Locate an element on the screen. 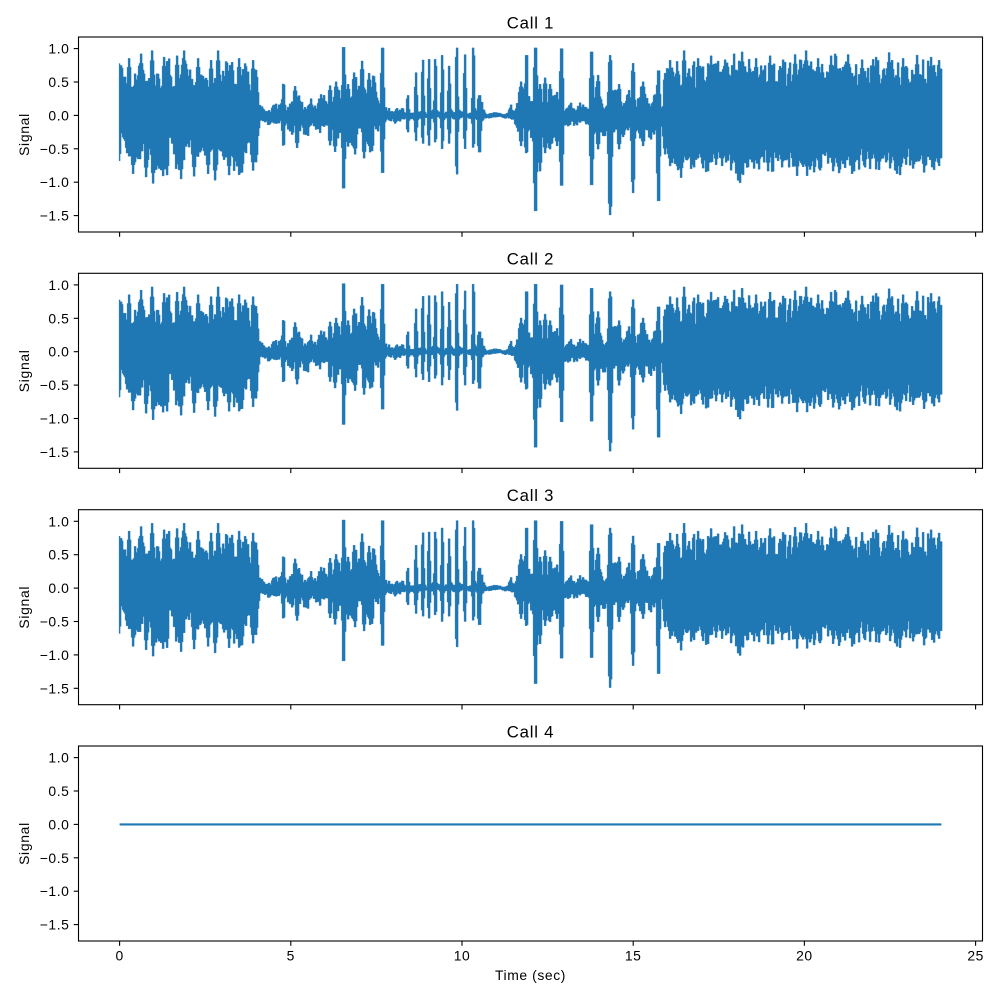 The image size is (1000, 1000). svg-text: 0 is located at coordinates (119, 956).